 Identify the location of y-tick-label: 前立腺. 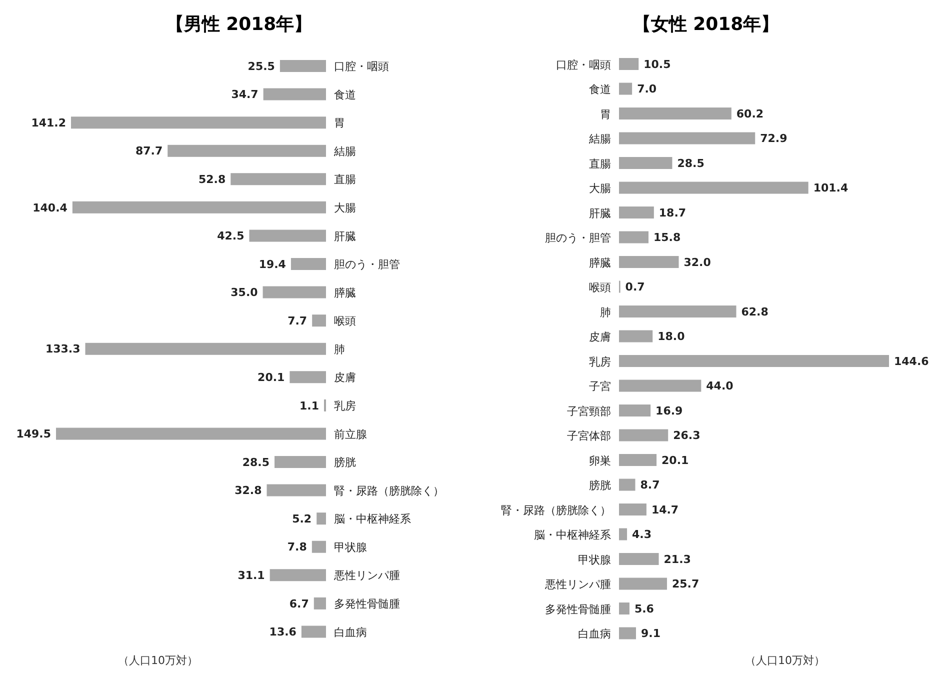
(350, 434).